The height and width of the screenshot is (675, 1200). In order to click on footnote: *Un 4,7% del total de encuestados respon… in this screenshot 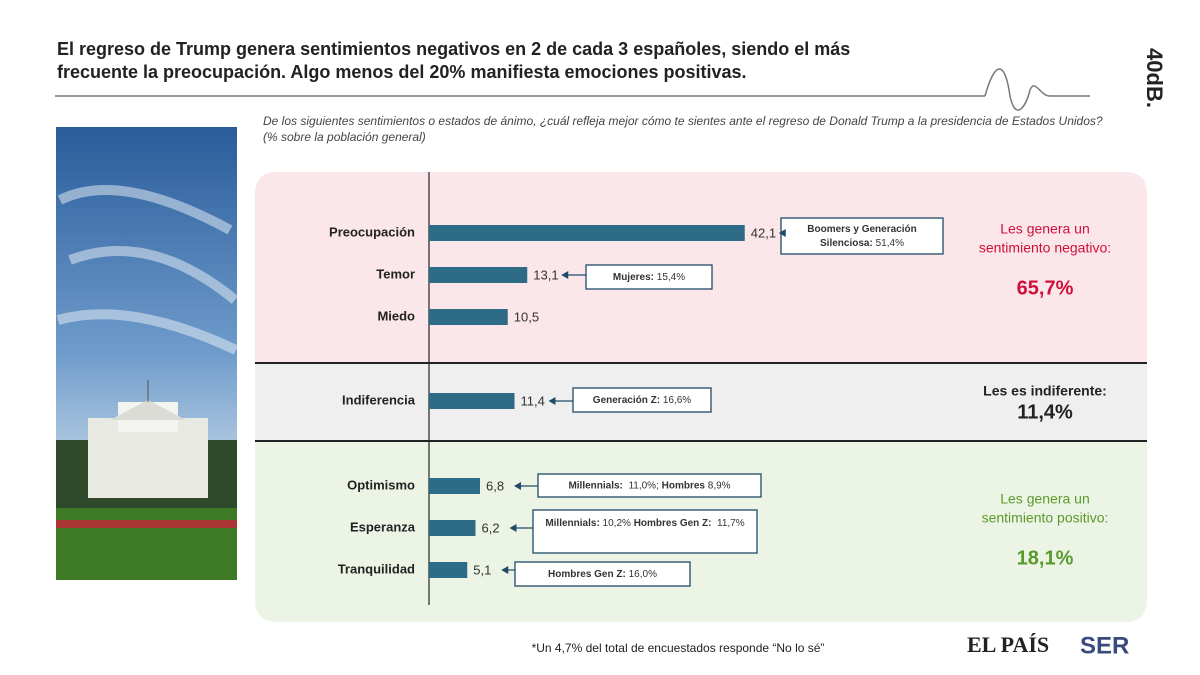, I will do `click(678, 648)`.